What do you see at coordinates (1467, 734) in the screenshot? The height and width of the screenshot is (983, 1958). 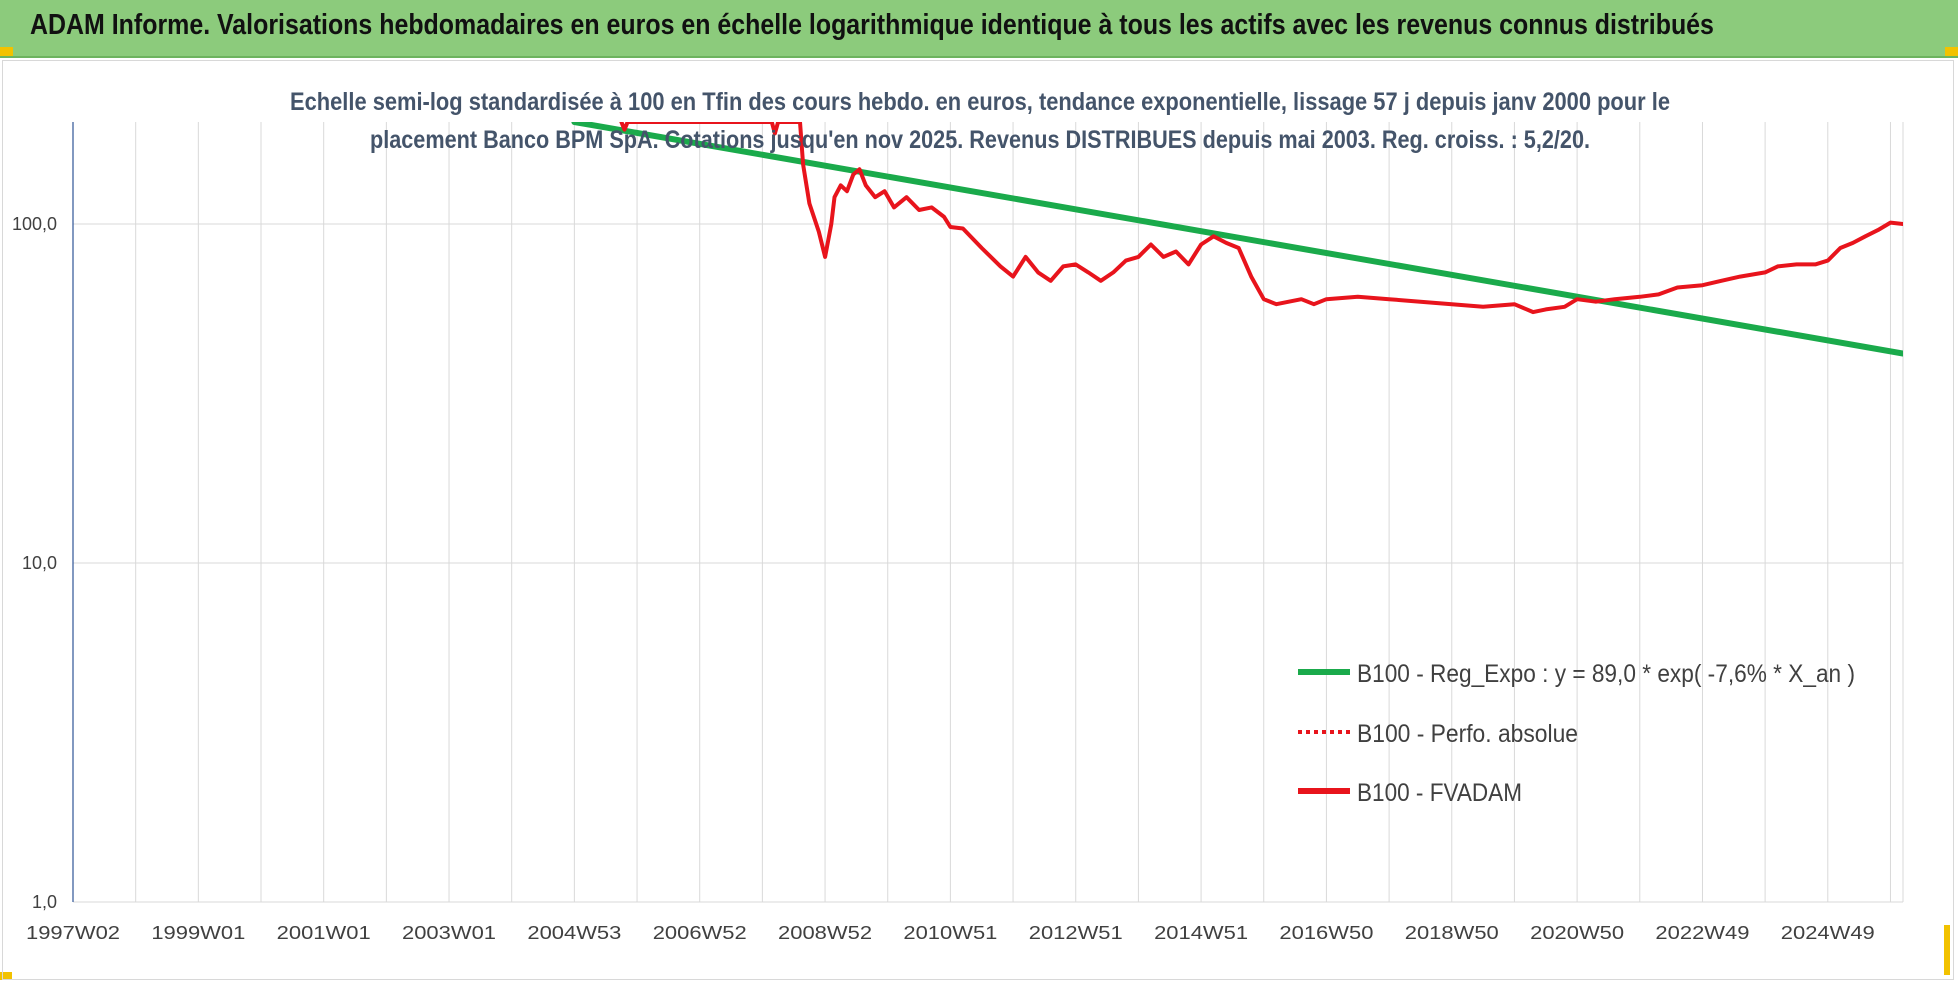 I see `legend-label-perfo-absolue: B100 - Perfo. absolue` at bounding box center [1467, 734].